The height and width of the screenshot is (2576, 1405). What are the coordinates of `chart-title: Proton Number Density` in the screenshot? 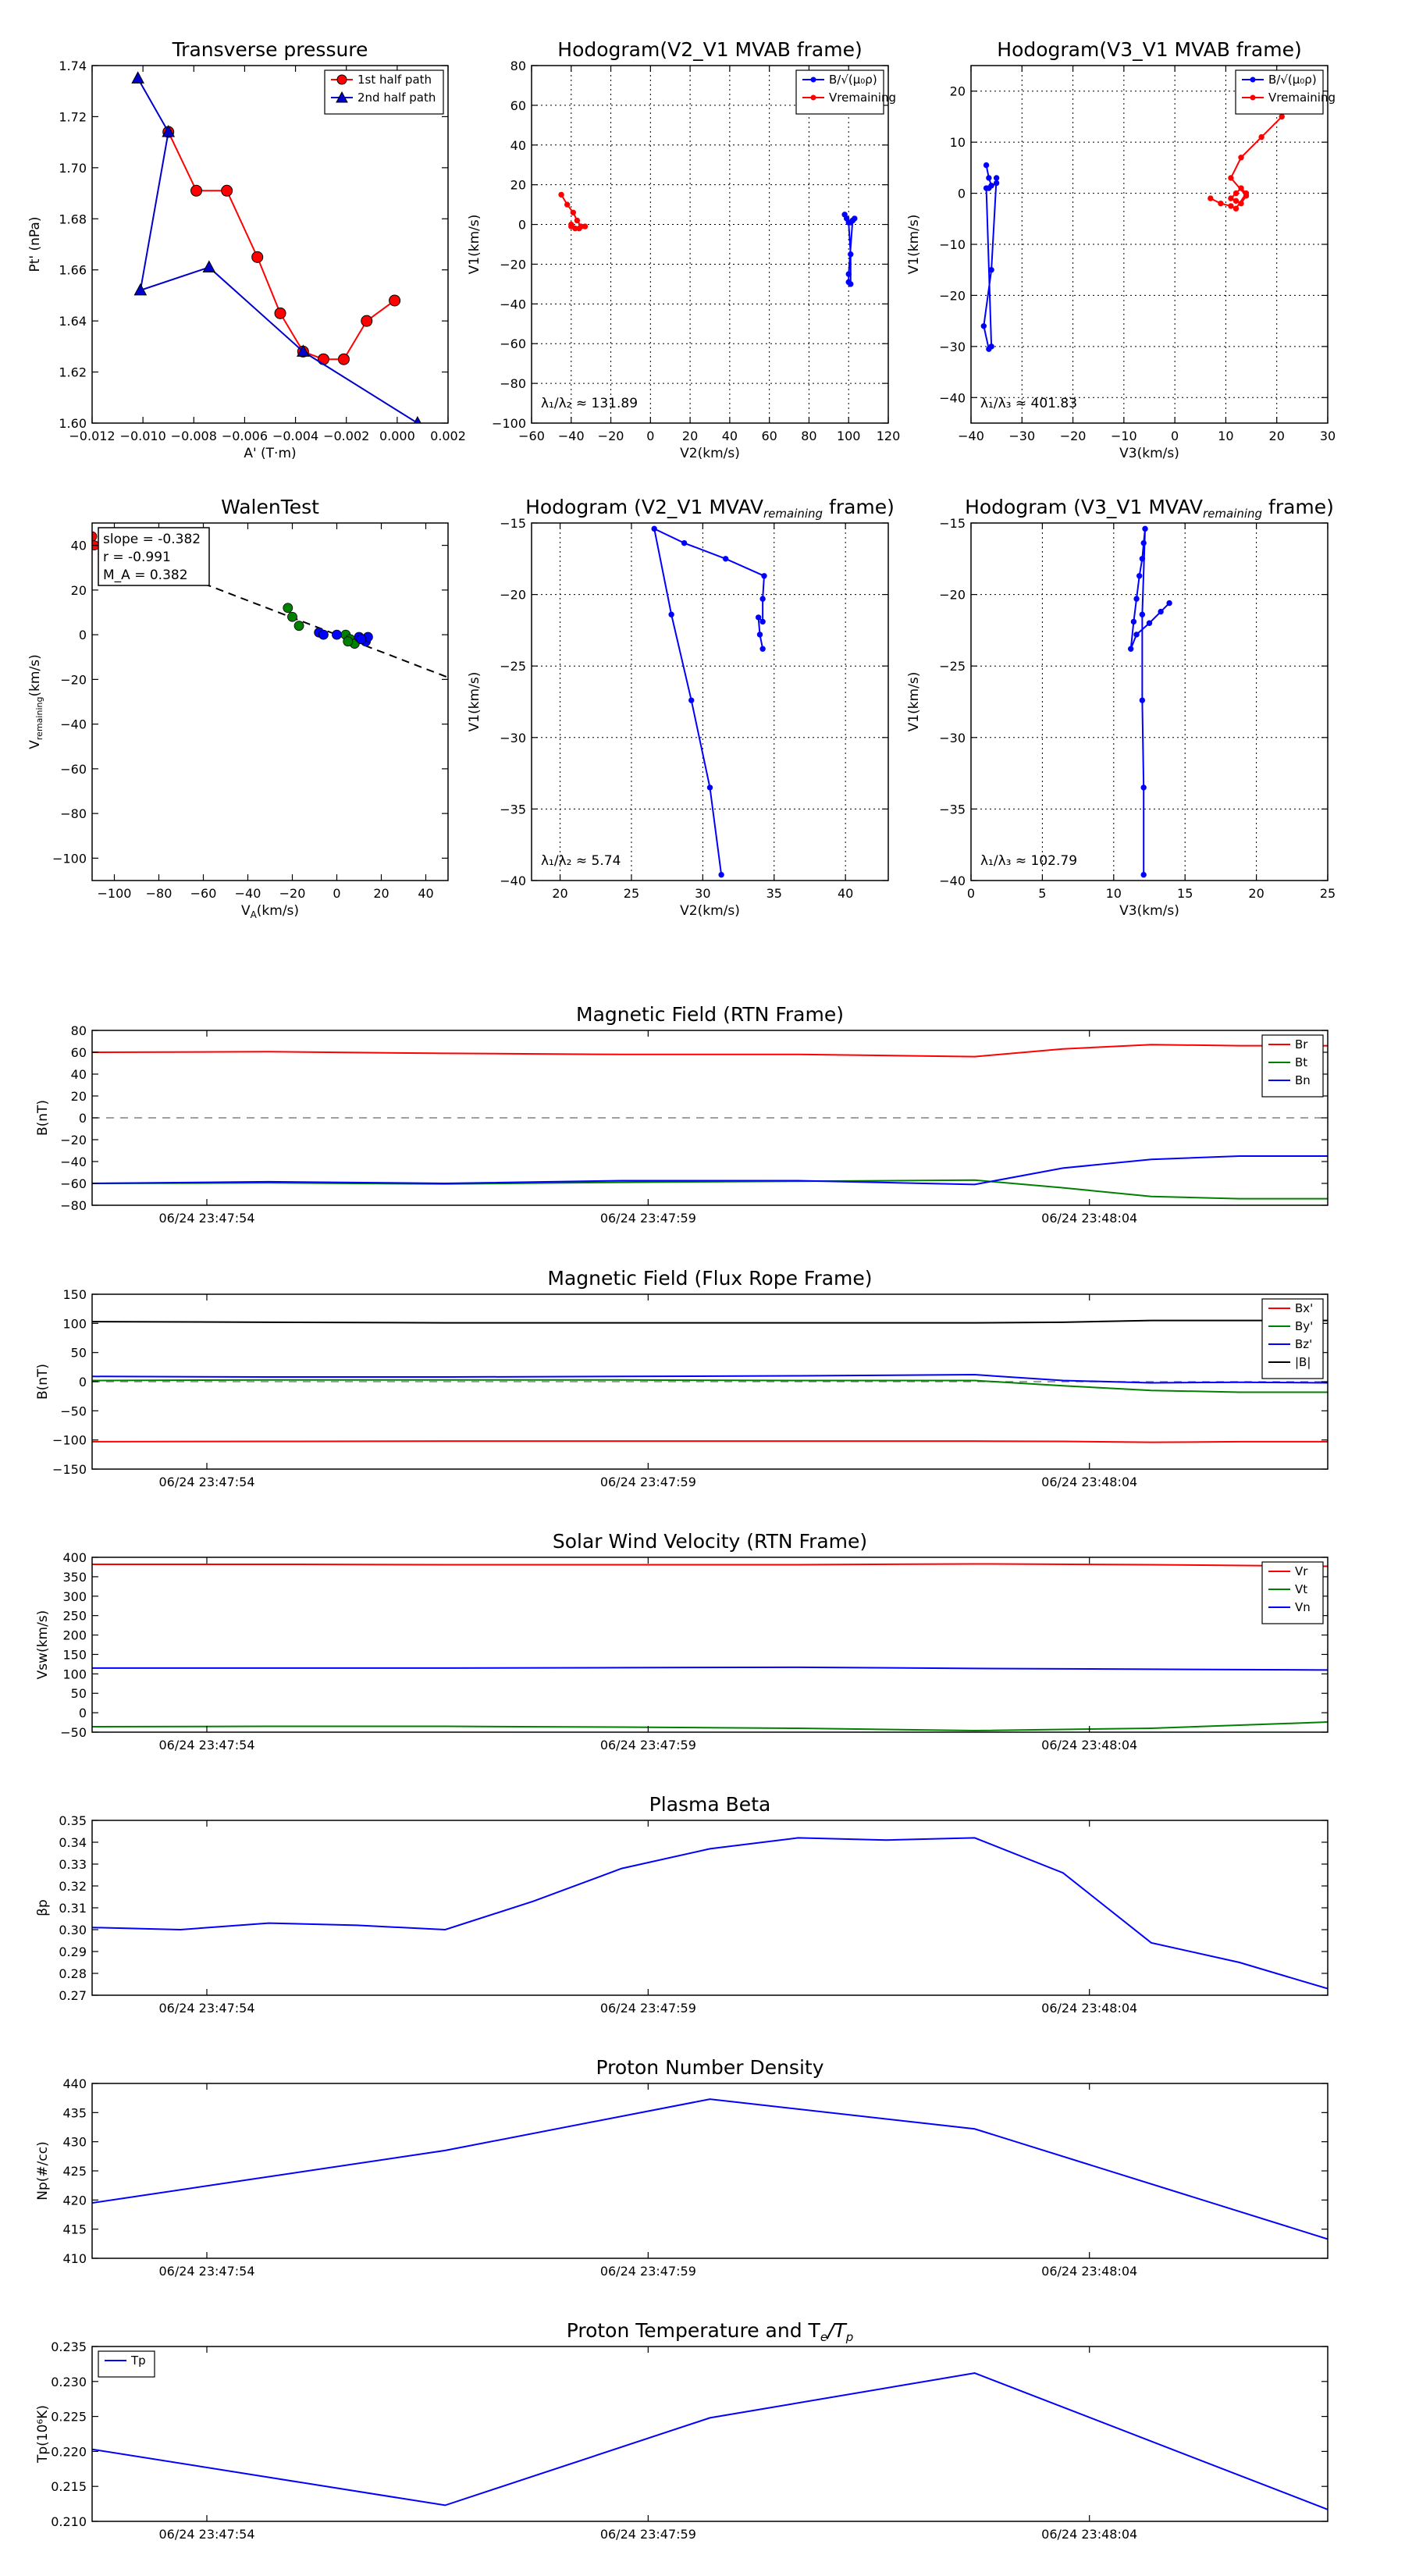 It's located at (710, 2067).